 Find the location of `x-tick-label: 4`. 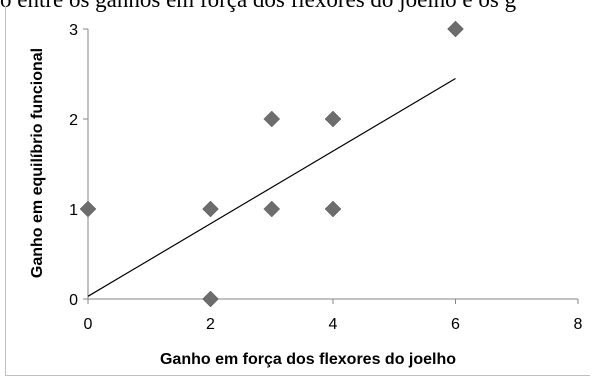

x-tick-label: 4 is located at coordinates (333, 324).